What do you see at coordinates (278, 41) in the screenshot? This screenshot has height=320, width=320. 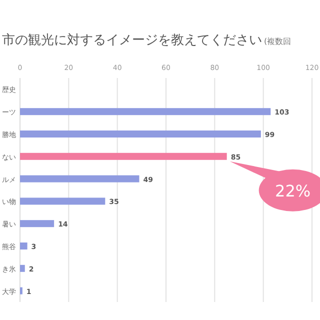 I see `chart-subtitle: (複数回` at bounding box center [278, 41].